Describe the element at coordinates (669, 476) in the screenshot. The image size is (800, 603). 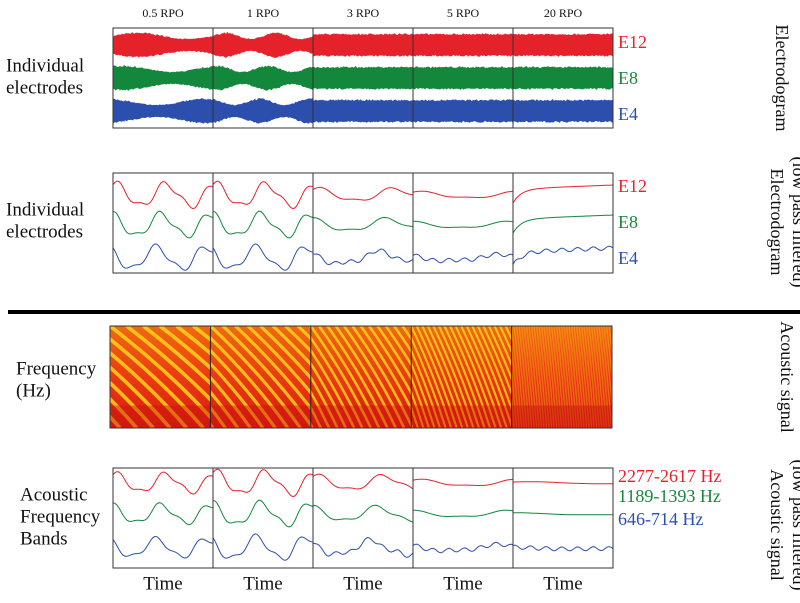
I see `trace-label: 2277-2617 Hz` at that location.